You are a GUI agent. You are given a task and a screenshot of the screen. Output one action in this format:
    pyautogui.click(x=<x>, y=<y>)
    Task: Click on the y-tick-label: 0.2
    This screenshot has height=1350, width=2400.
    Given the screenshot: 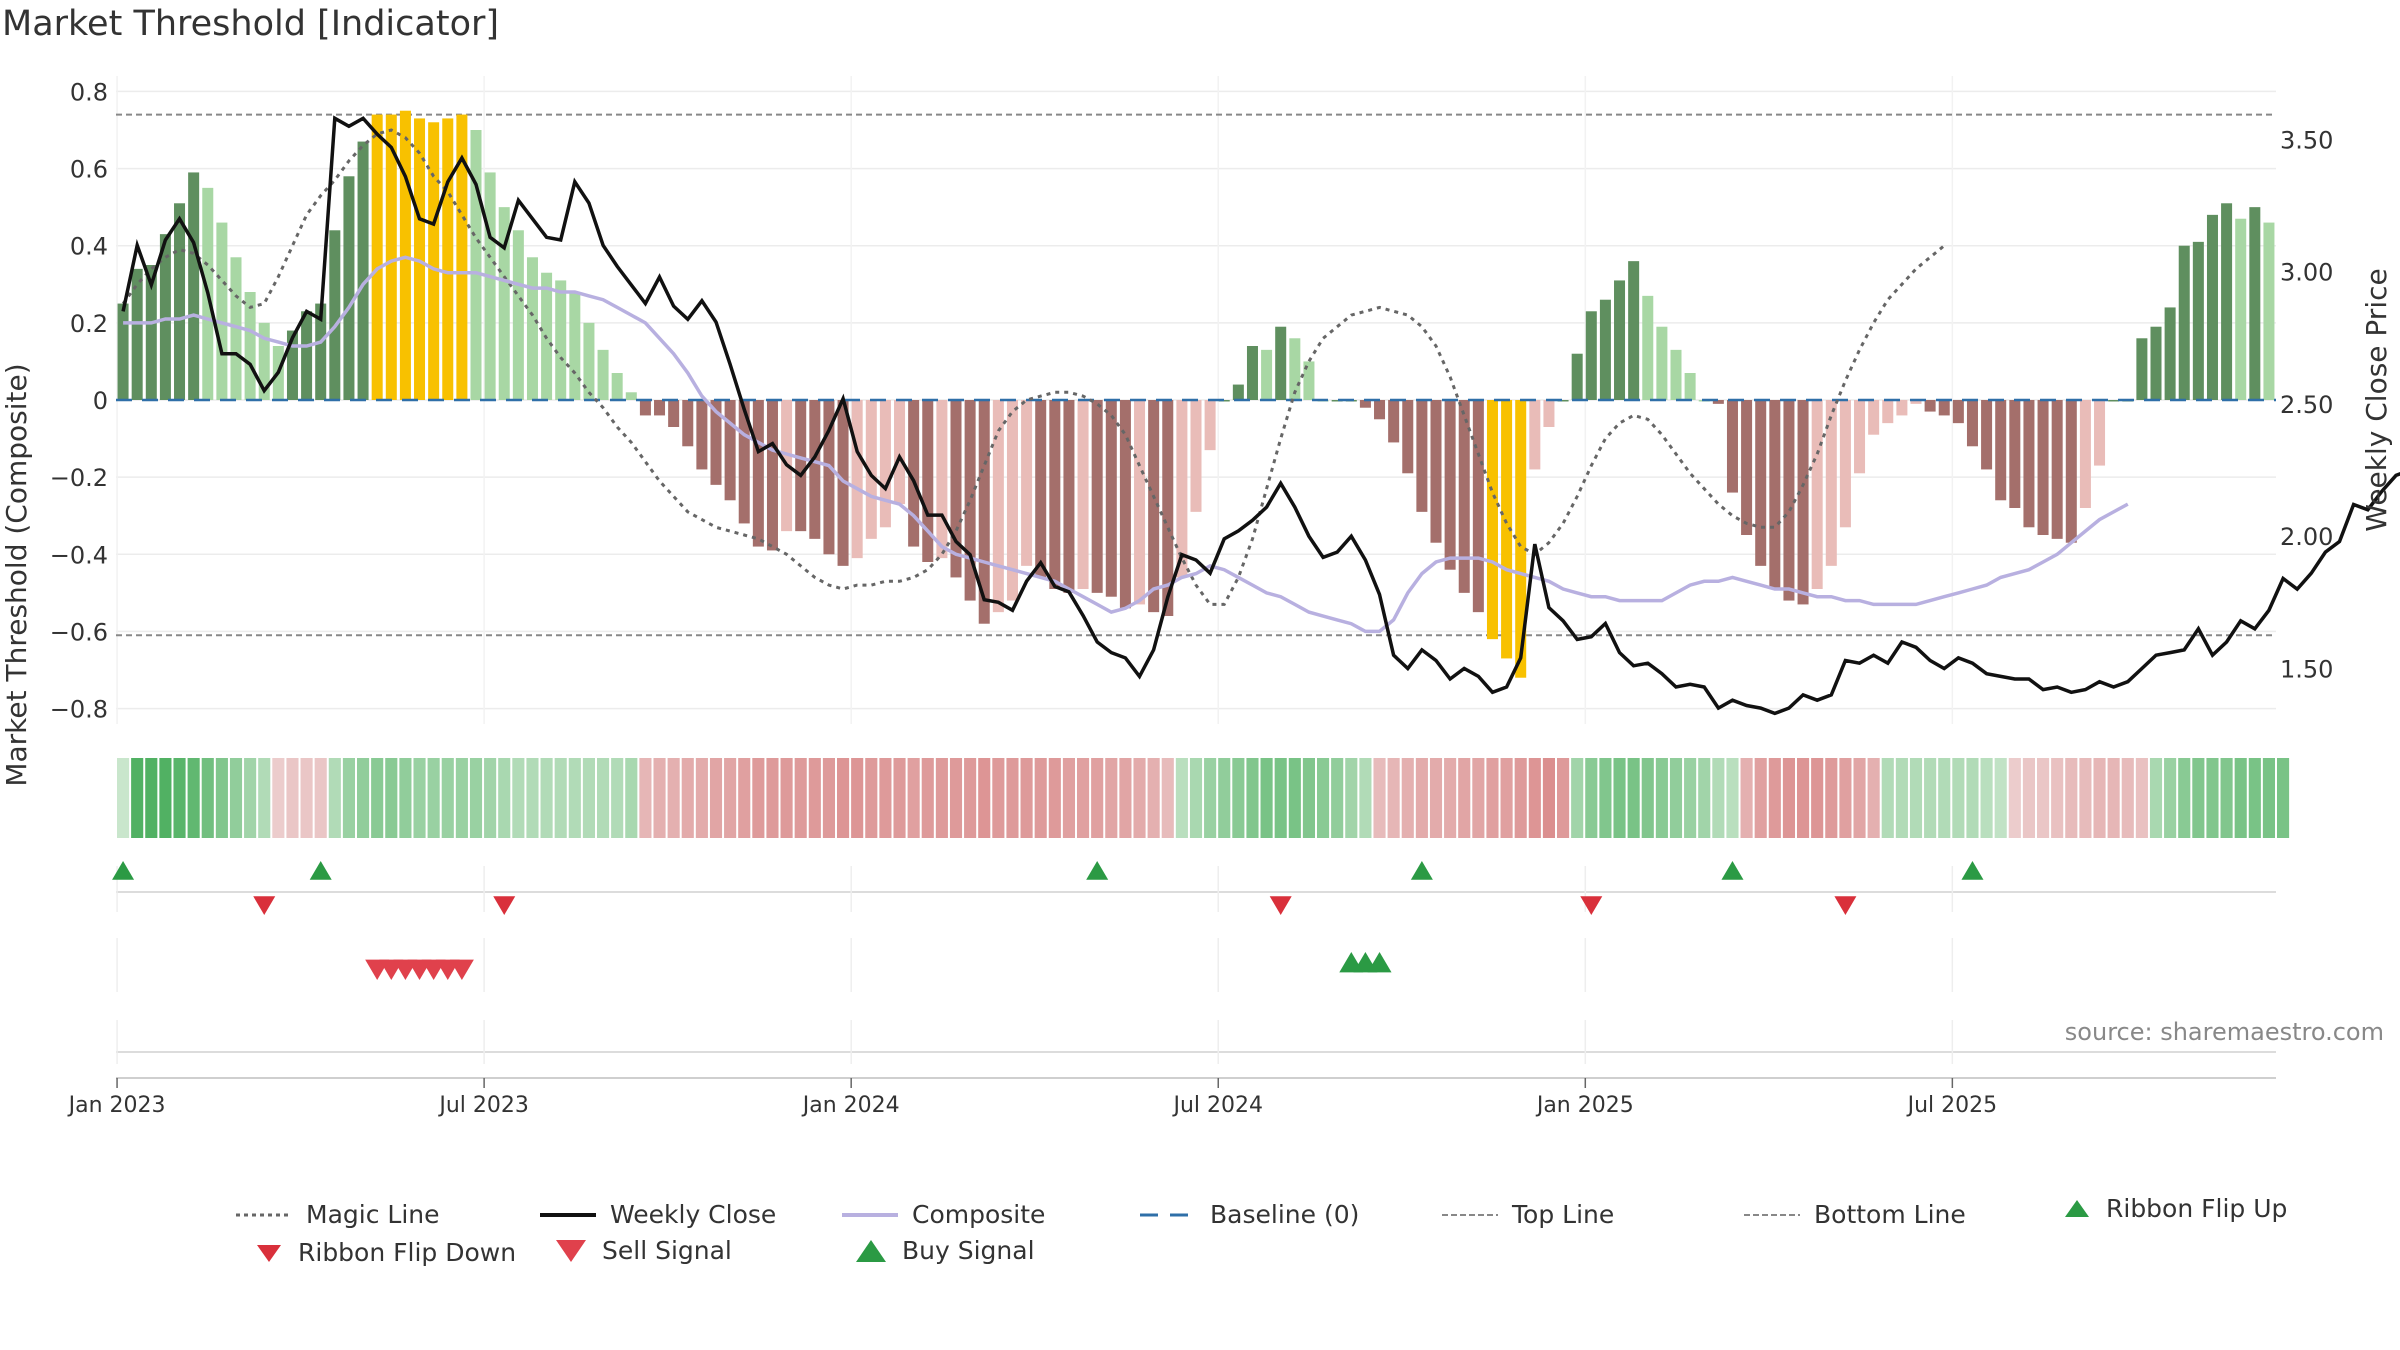 What is the action you would take?
    pyautogui.click(x=89, y=324)
    